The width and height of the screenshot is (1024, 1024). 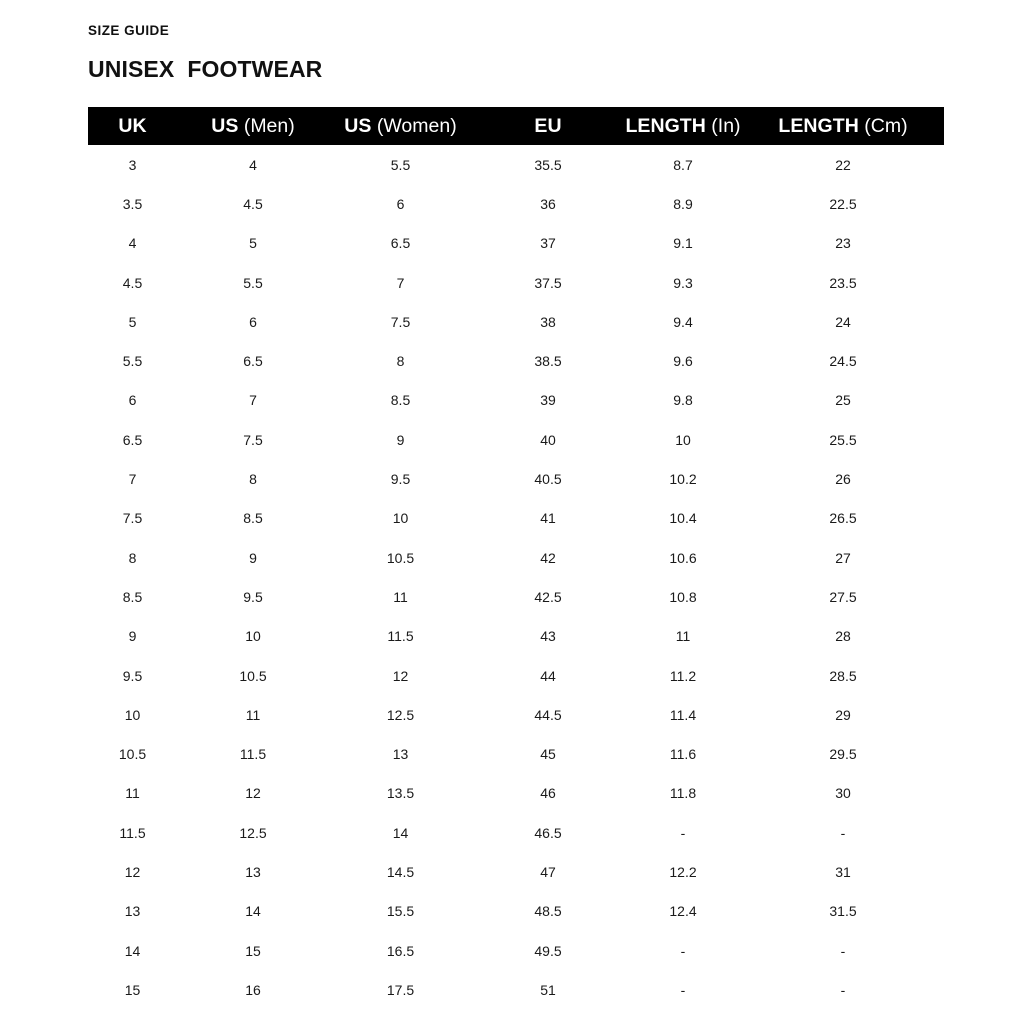 What do you see at coordinates (132, 871) in the screenshot?
I see `cell-uk: 12` at bounding box center [132, 871].